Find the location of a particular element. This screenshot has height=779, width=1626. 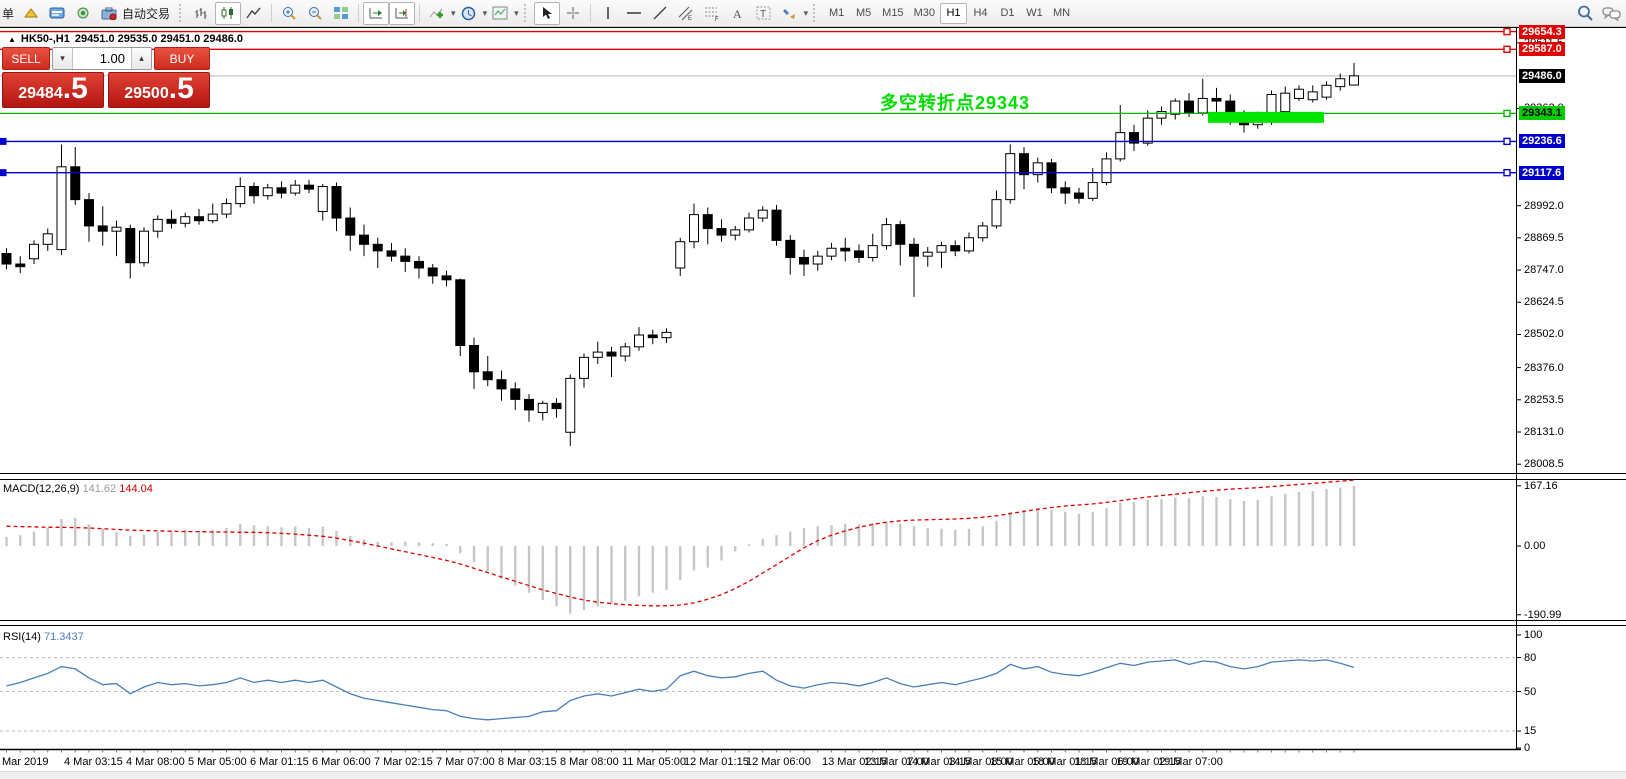

time-axis-label: 5 Mar 05:00 is located at coordinates (217, 762).